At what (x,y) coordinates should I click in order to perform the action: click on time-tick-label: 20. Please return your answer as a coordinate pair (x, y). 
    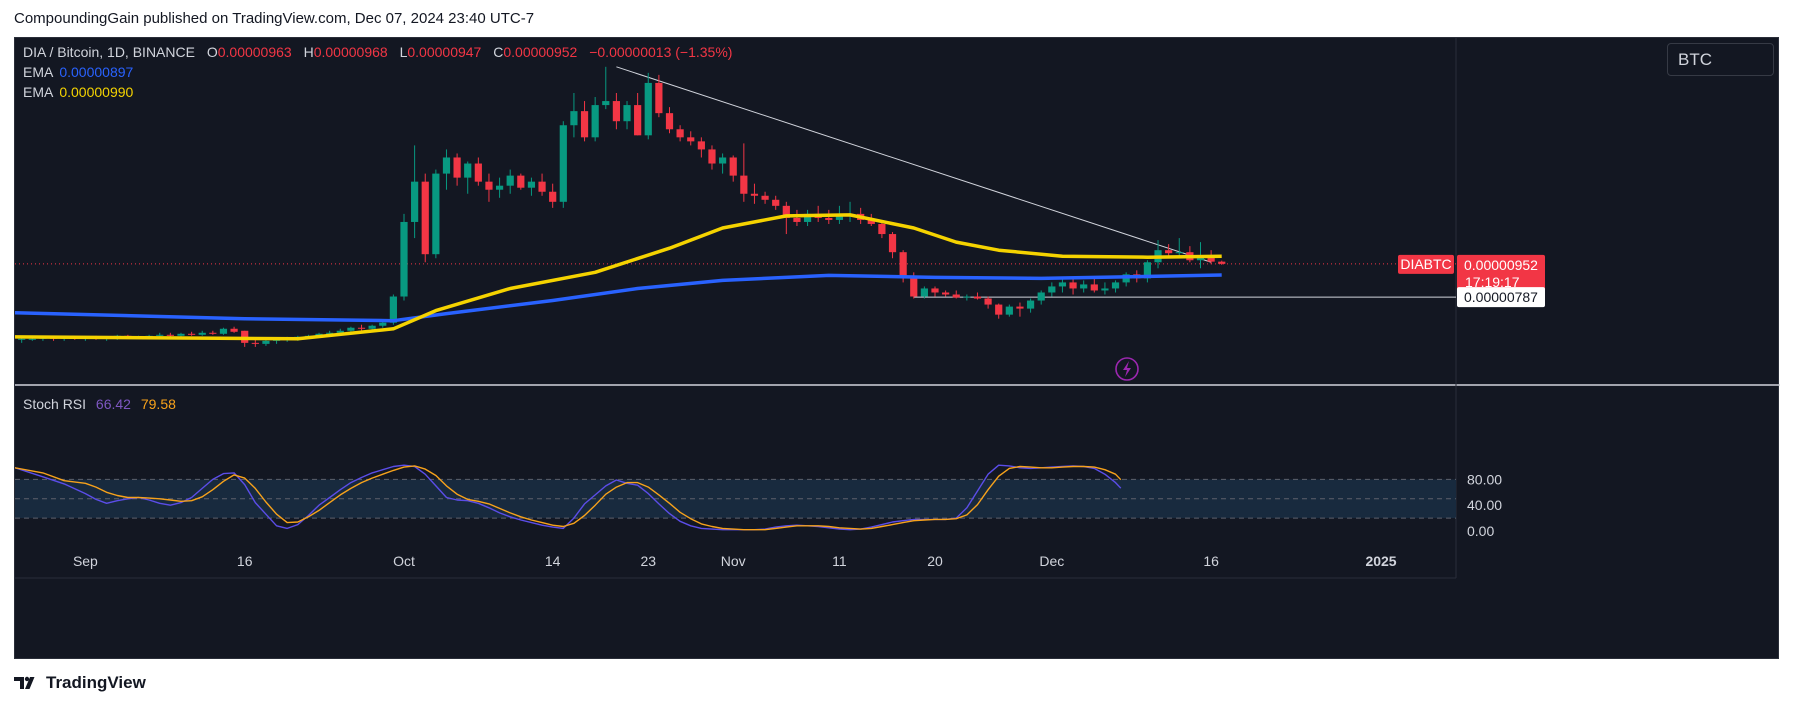
    Looking at the image, I should click on (935, 561).